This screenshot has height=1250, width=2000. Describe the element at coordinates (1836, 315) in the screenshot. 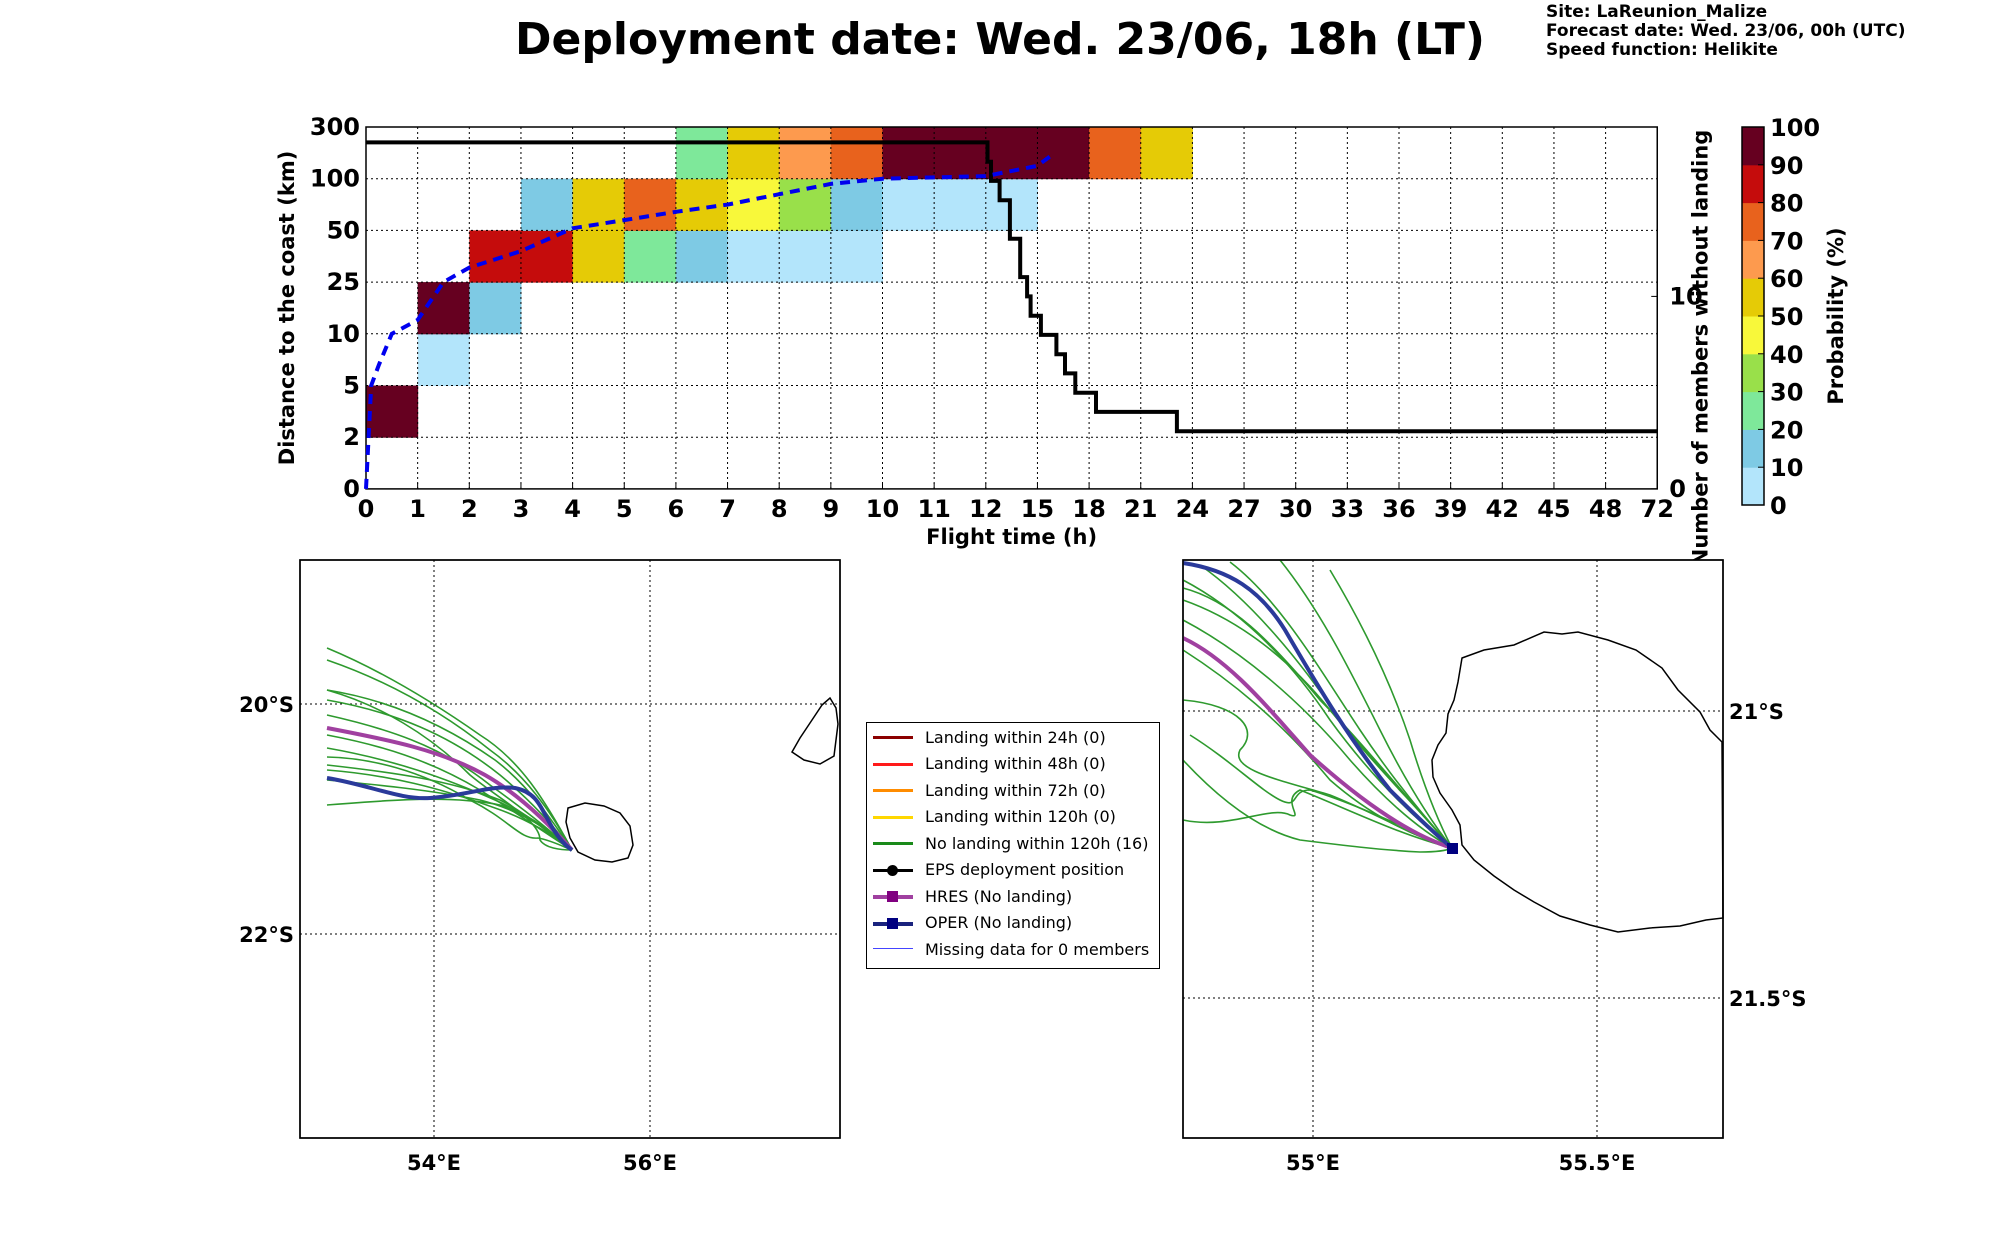

I see `colorbar-label: Probability (%)` at that location.